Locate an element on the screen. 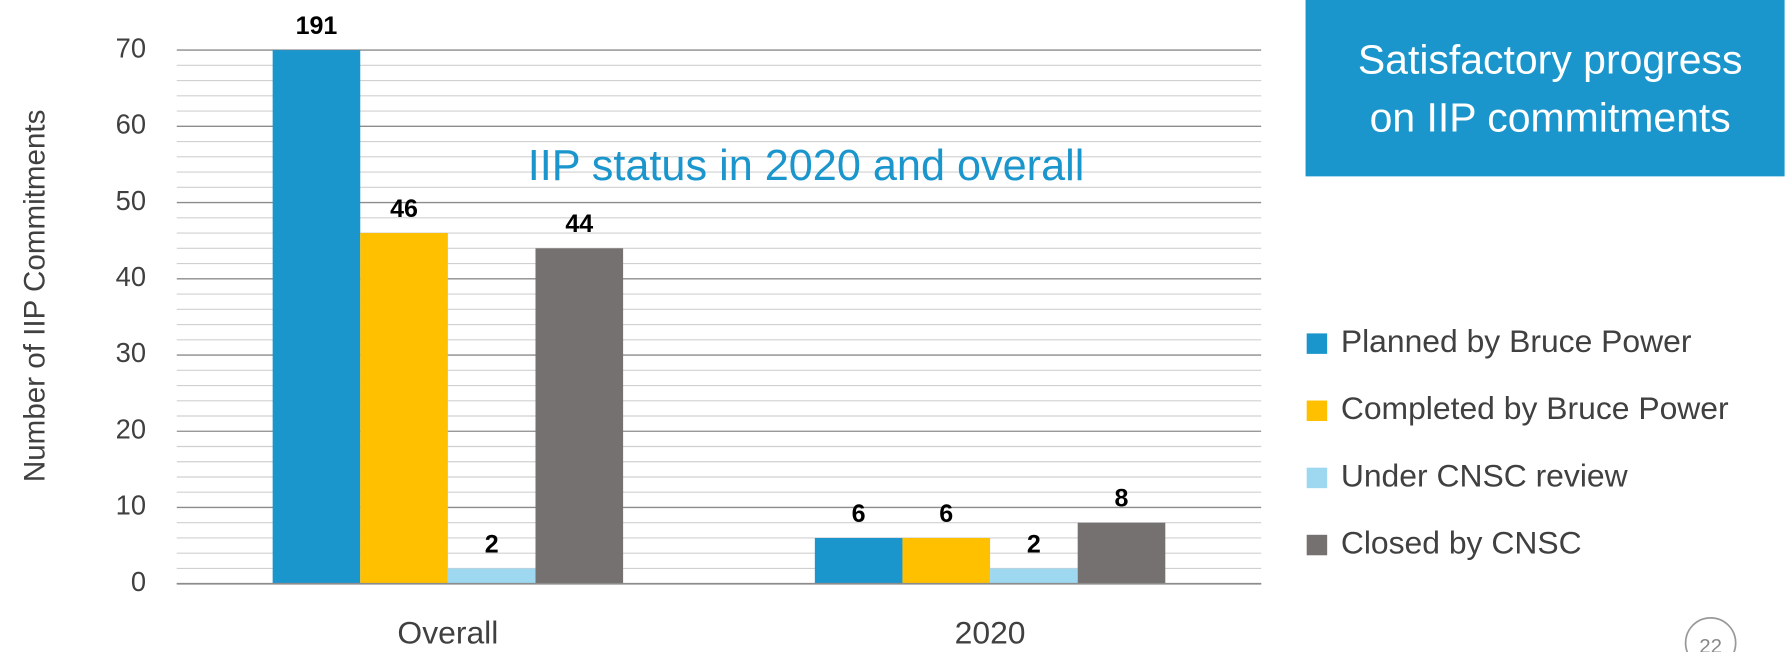 The height and width of the screenshot is (652, 1785). data-label: 44 is located at coordinates (579, 224).